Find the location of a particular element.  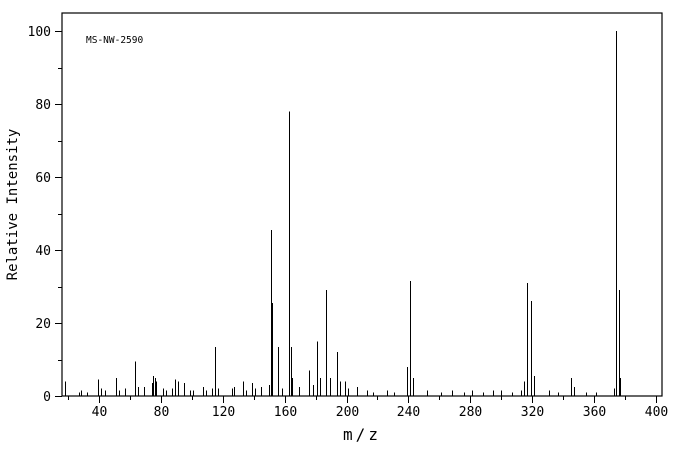

x-tick-label: 120 is located at coordinates (223, 412).